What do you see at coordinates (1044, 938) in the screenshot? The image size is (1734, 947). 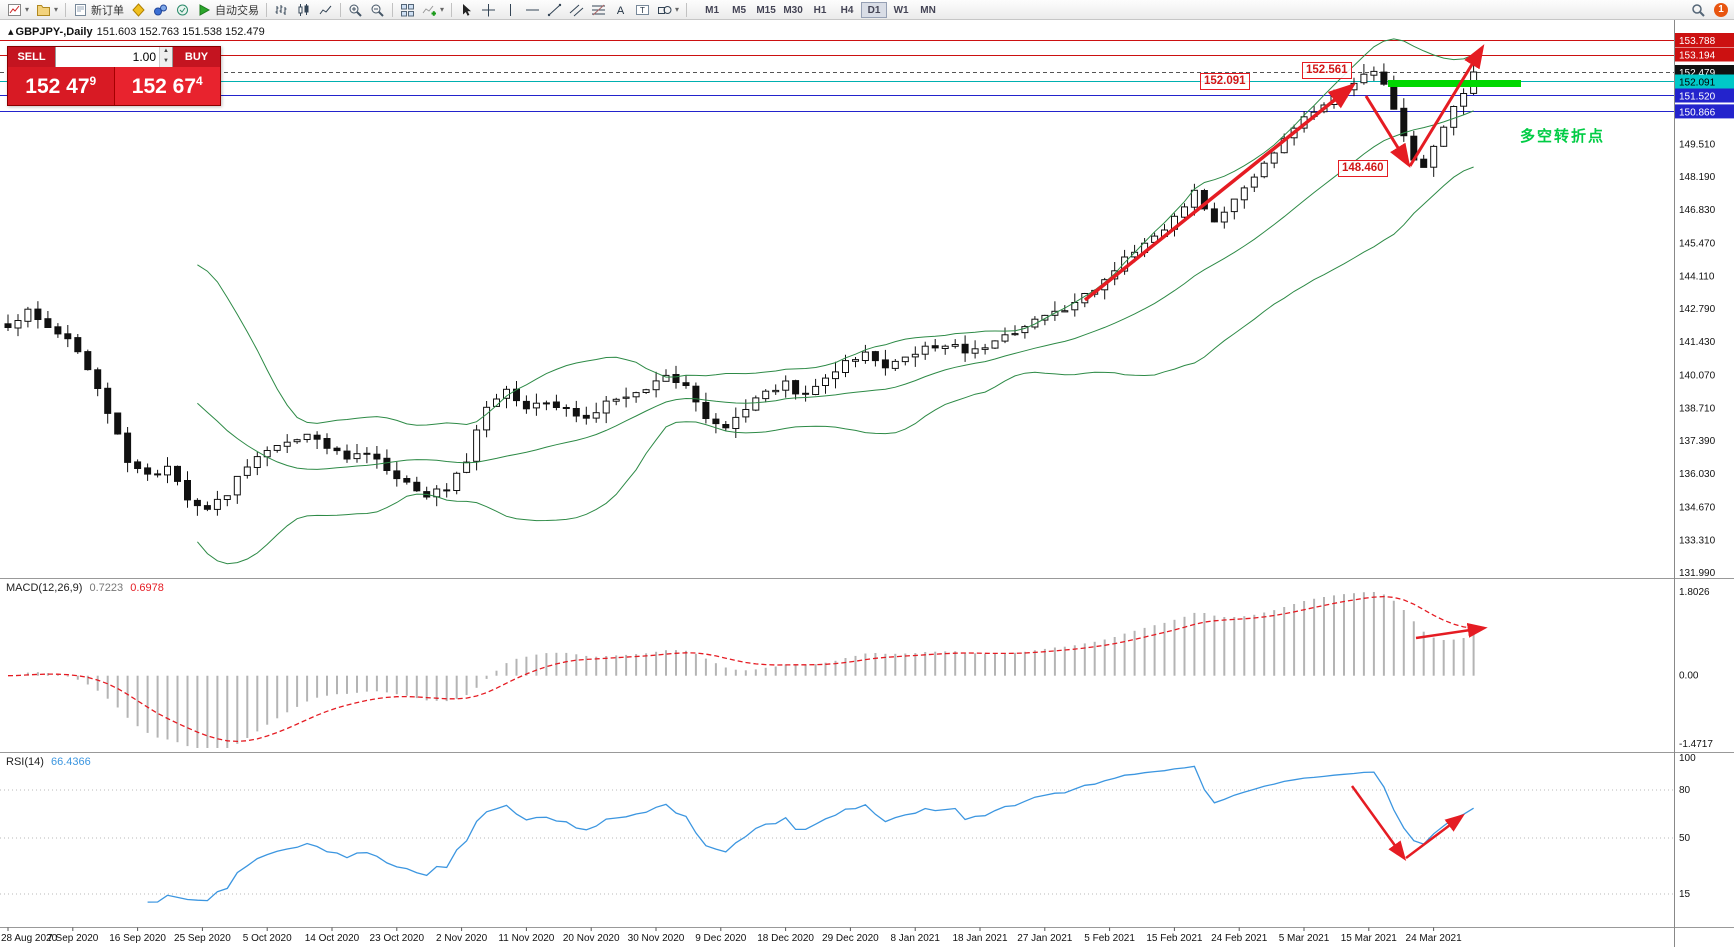 I see `svg-text: 27 Jan 2021` at bounding box center [1044, 938].